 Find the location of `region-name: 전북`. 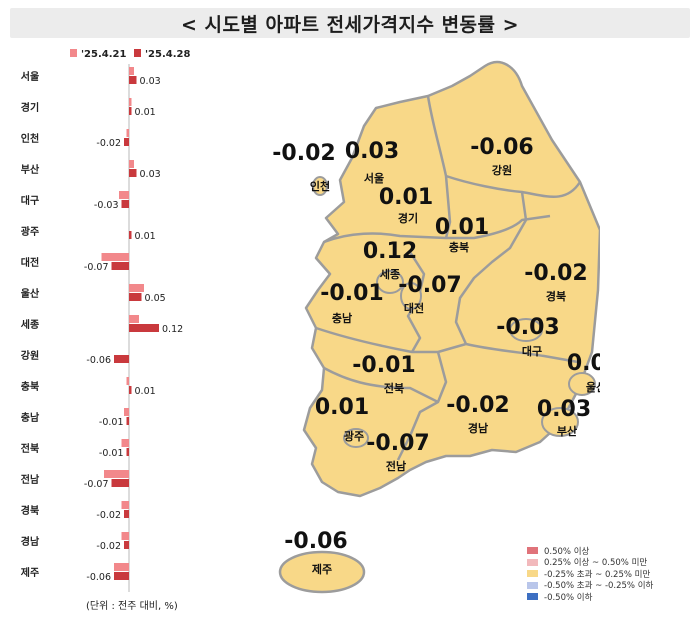

region-name: 전북 is located at coordinates (394, 388).